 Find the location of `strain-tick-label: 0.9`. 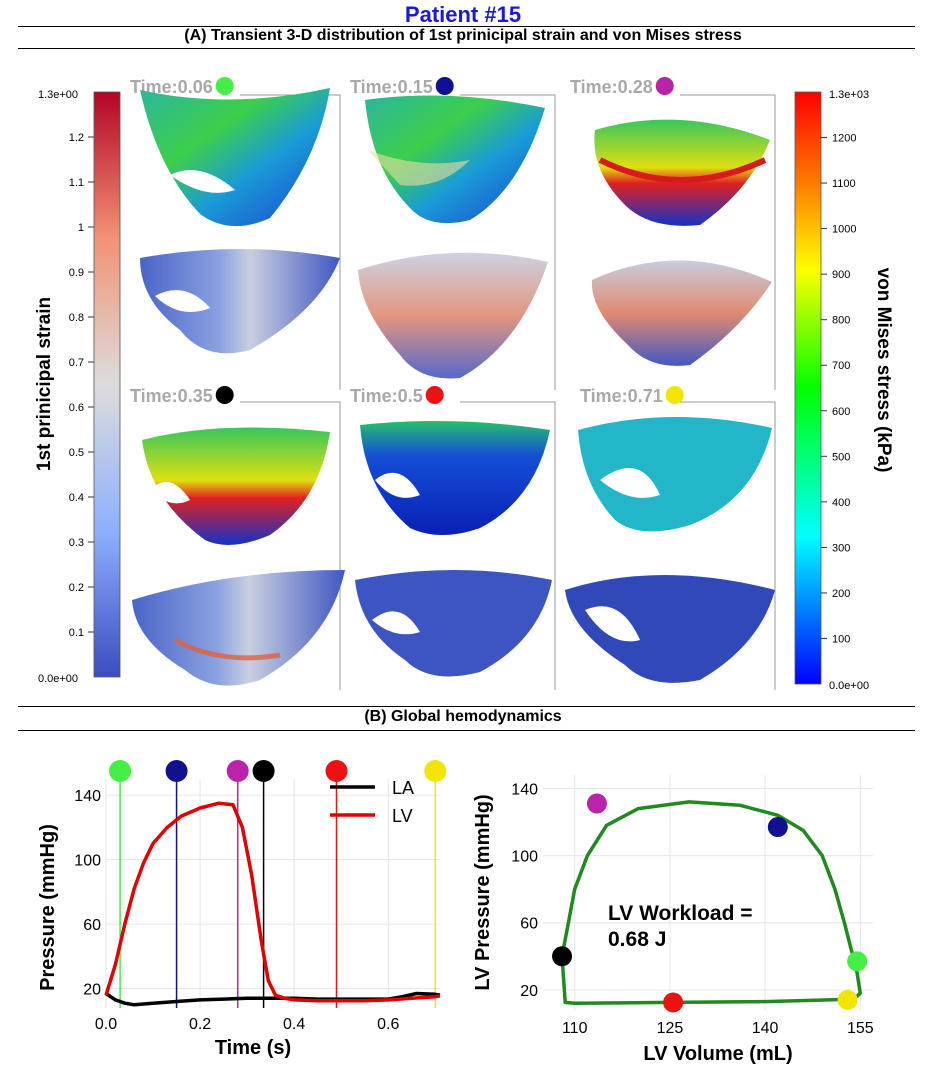

strain-tick-label: 0.9 is located at coordinates (76, 273).